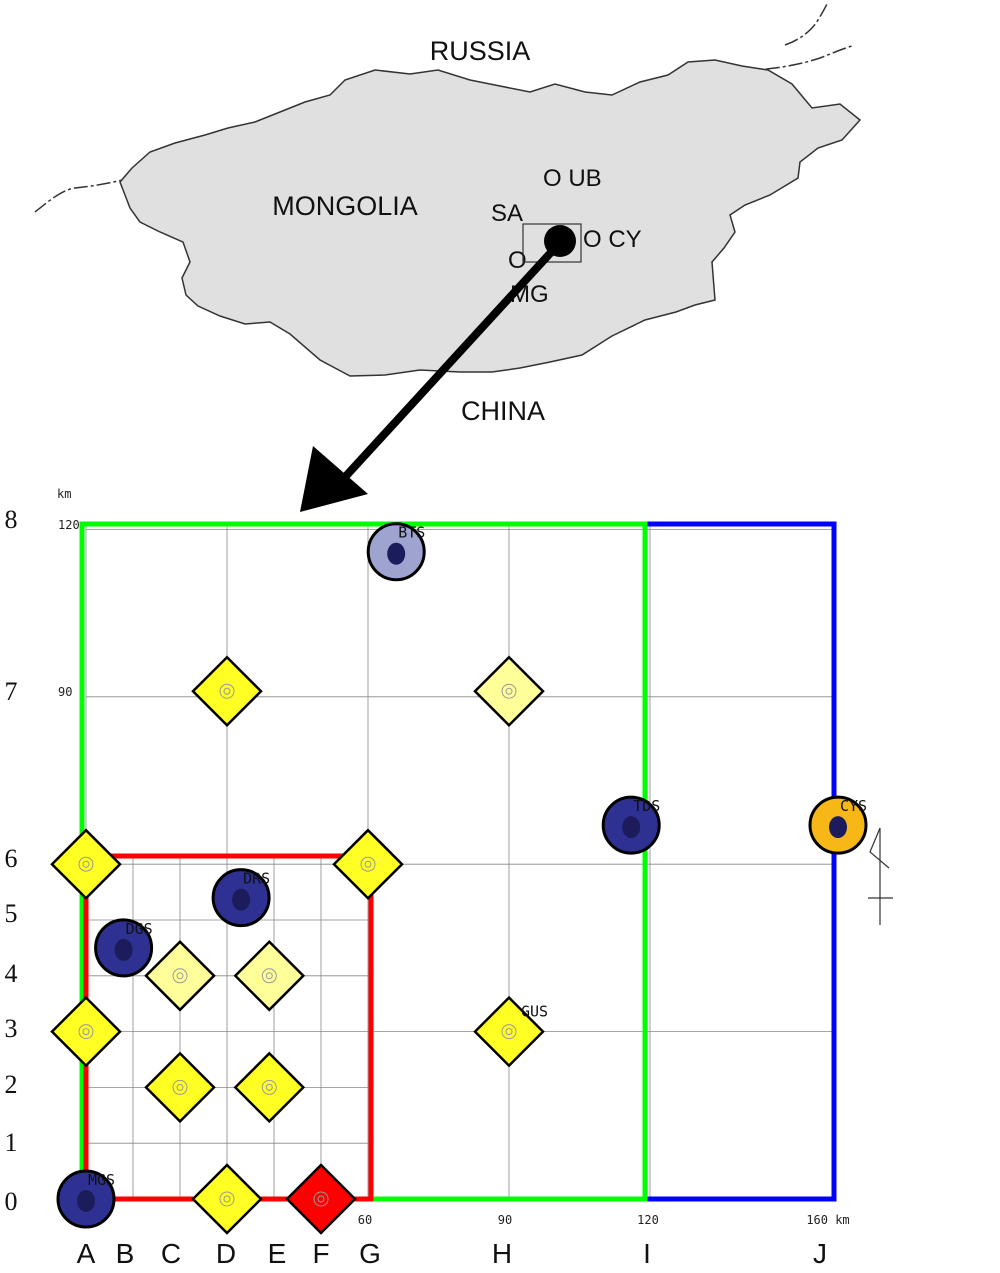 The height and width of the screenshot is (1273, 1000). I want to click on diamond-label: GUS, so click(534, 1012).